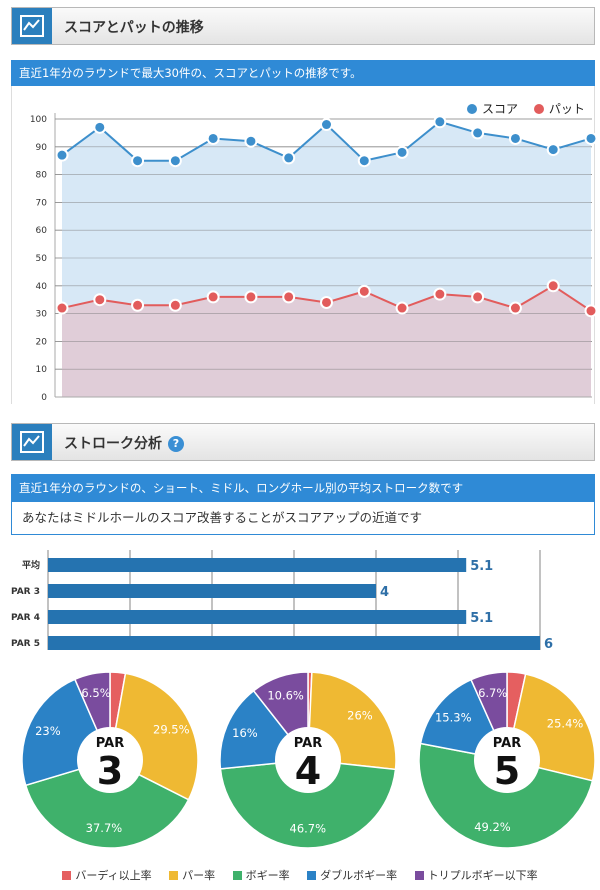 This screenshot has height=890, width=600. Describe the element at coordinates (42, 370) in the screenshot. I see `y-tick-label: 10` at that location.